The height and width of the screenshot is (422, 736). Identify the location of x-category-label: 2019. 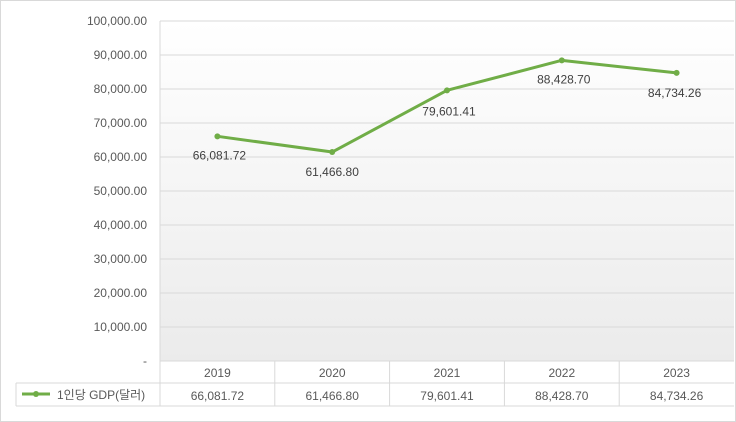
(217, 373).